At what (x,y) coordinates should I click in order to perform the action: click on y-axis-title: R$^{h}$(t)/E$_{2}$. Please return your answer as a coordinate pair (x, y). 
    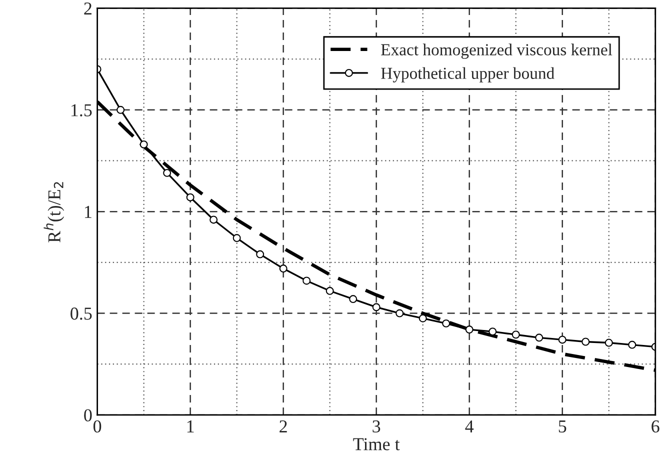
    Looking at the image, I should click on (54, 212).